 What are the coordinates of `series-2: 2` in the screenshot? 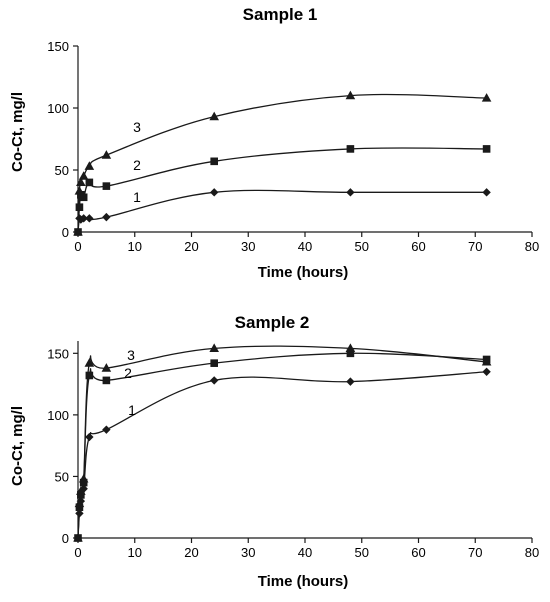 It's located at (282, 190).